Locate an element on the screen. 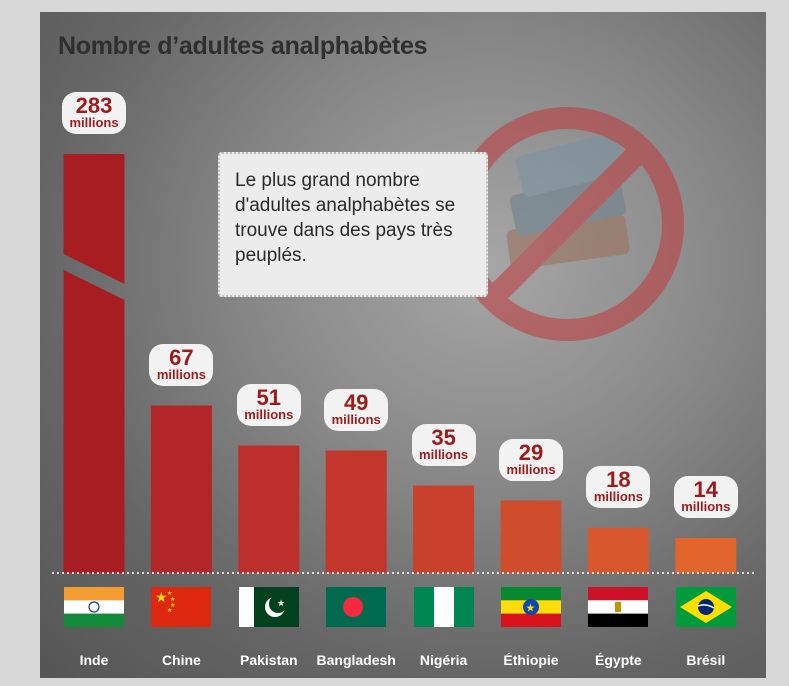  chart-title: Nombre d’adultes analphabètes is located at coordinates (243, 46).